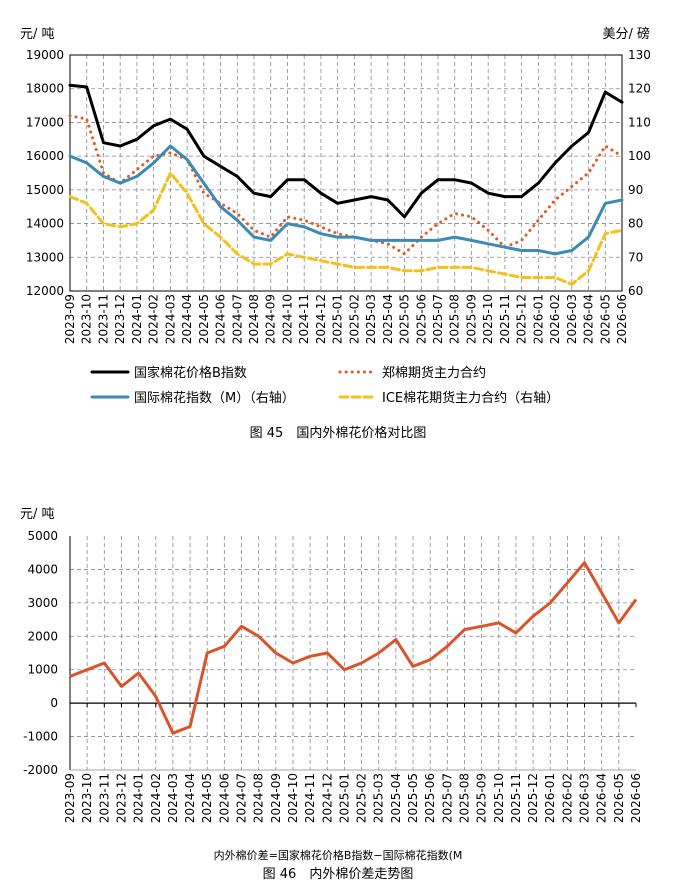 Image resolution: width=684 pixels, height=891 pixels. Describe the element at coordinates (338, 874) in the screenshot. I see `chart2-caption: 图 46 内外棉价差走势图` at that location.